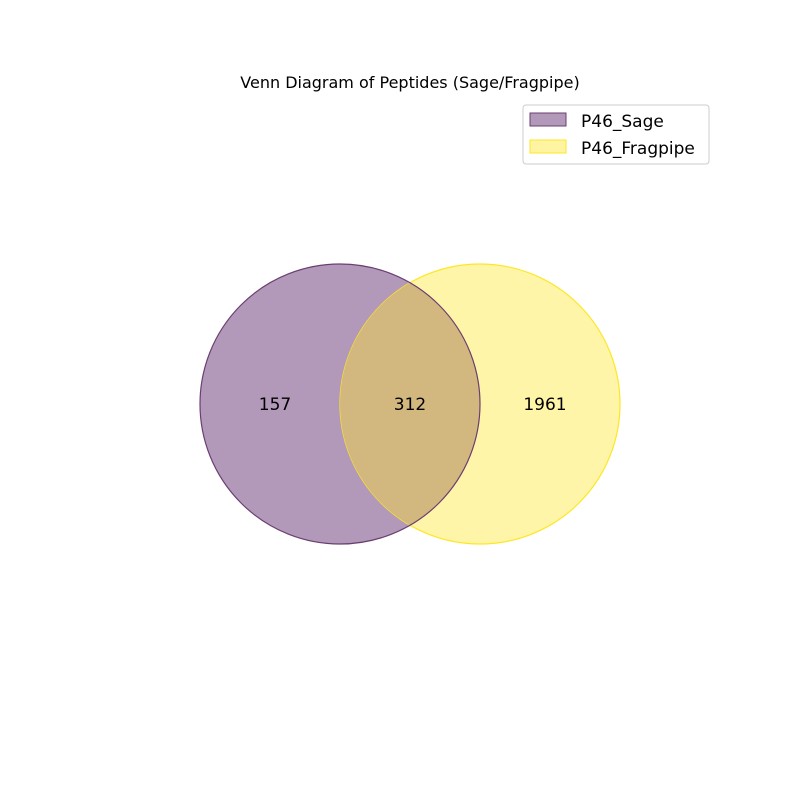 This screenshot has height=800, width=800. I want to click on legend-label-p46-fragpipe: P46_Fragpipe, so click(638, 149).